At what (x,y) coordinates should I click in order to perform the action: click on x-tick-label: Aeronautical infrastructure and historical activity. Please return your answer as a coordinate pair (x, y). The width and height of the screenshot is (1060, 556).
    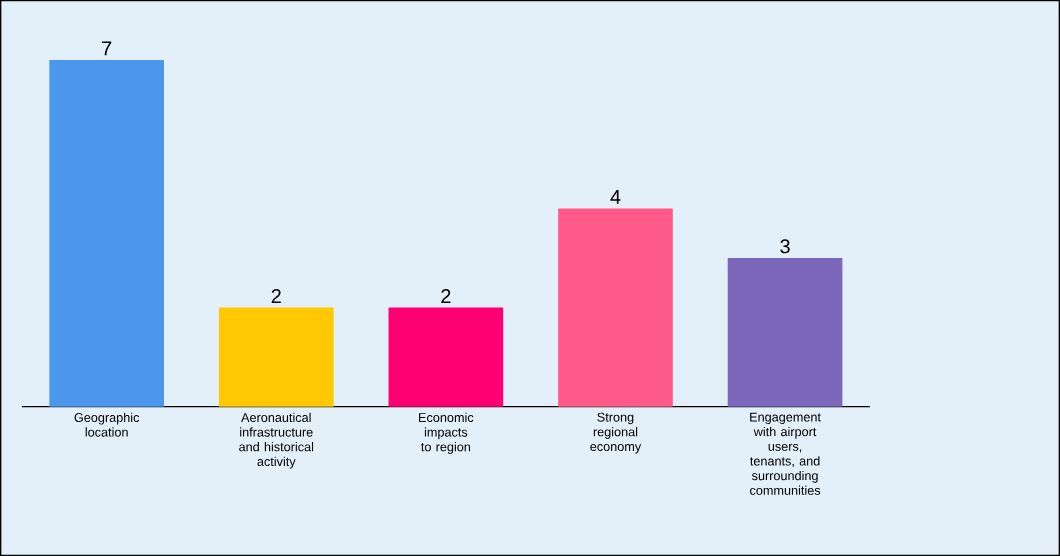
    Looking at the image, I should click on (276, 440).